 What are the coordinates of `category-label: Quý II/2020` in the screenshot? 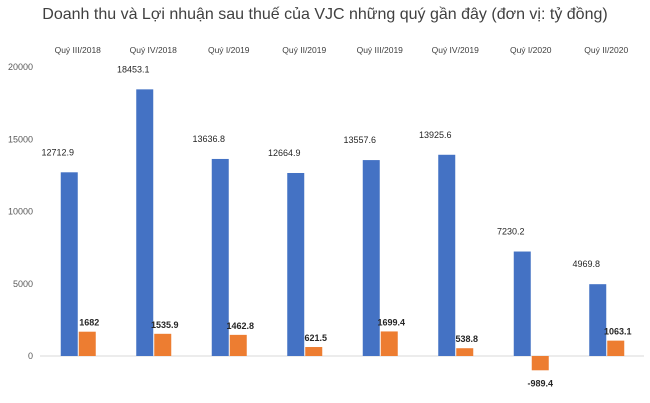 It's located at (606, 50).